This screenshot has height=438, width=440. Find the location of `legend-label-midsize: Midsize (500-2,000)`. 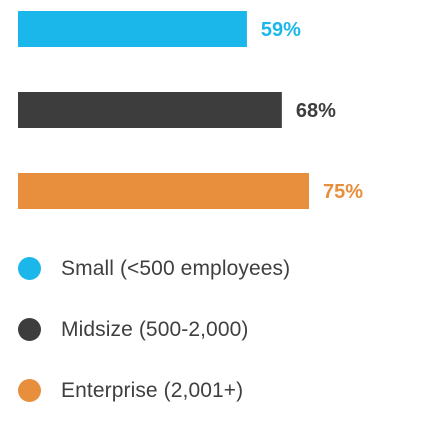

legend-label-midsize: Midsize (500-2,000) is located at coordinates (155, 329).